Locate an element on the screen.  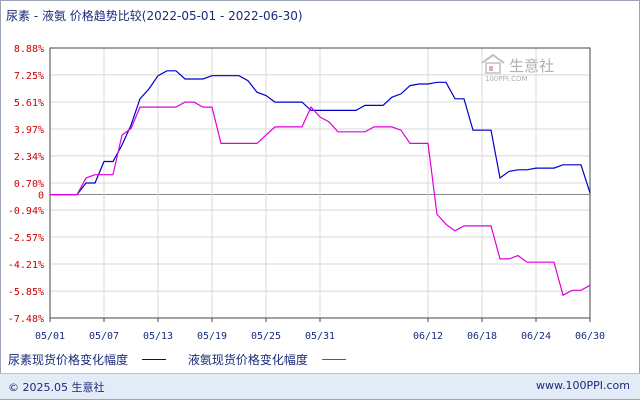
watermark-sub: 100PPI.COM is located at coordinates (506, 79).